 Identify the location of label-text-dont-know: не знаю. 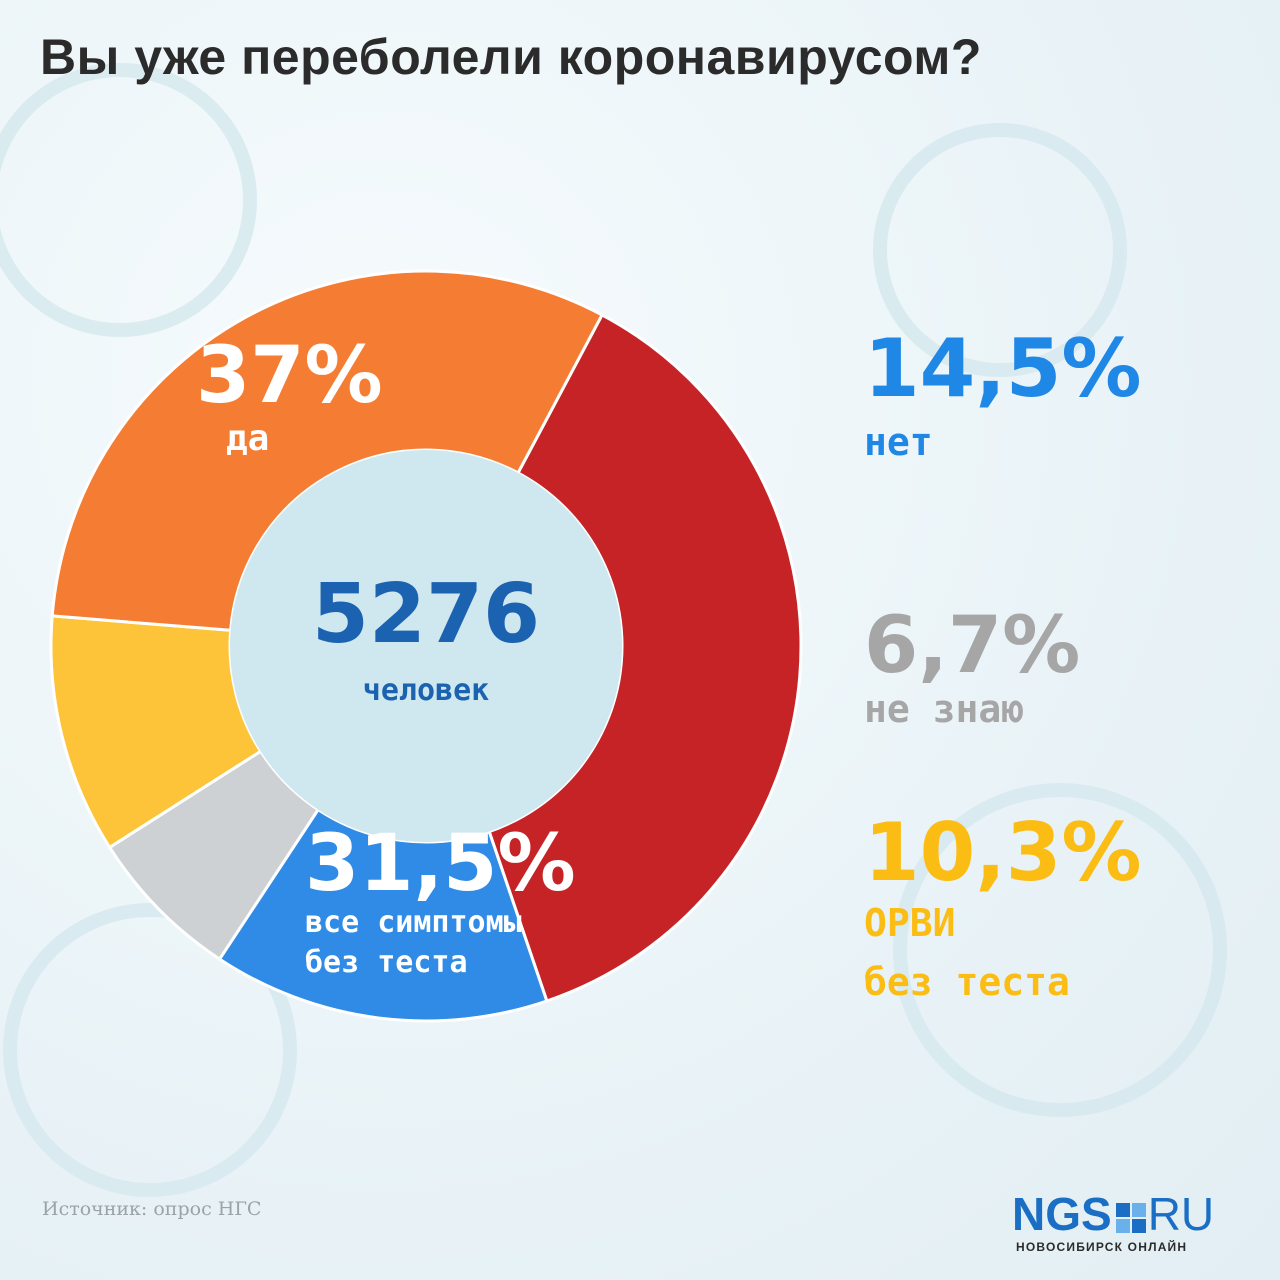
(944, 709).